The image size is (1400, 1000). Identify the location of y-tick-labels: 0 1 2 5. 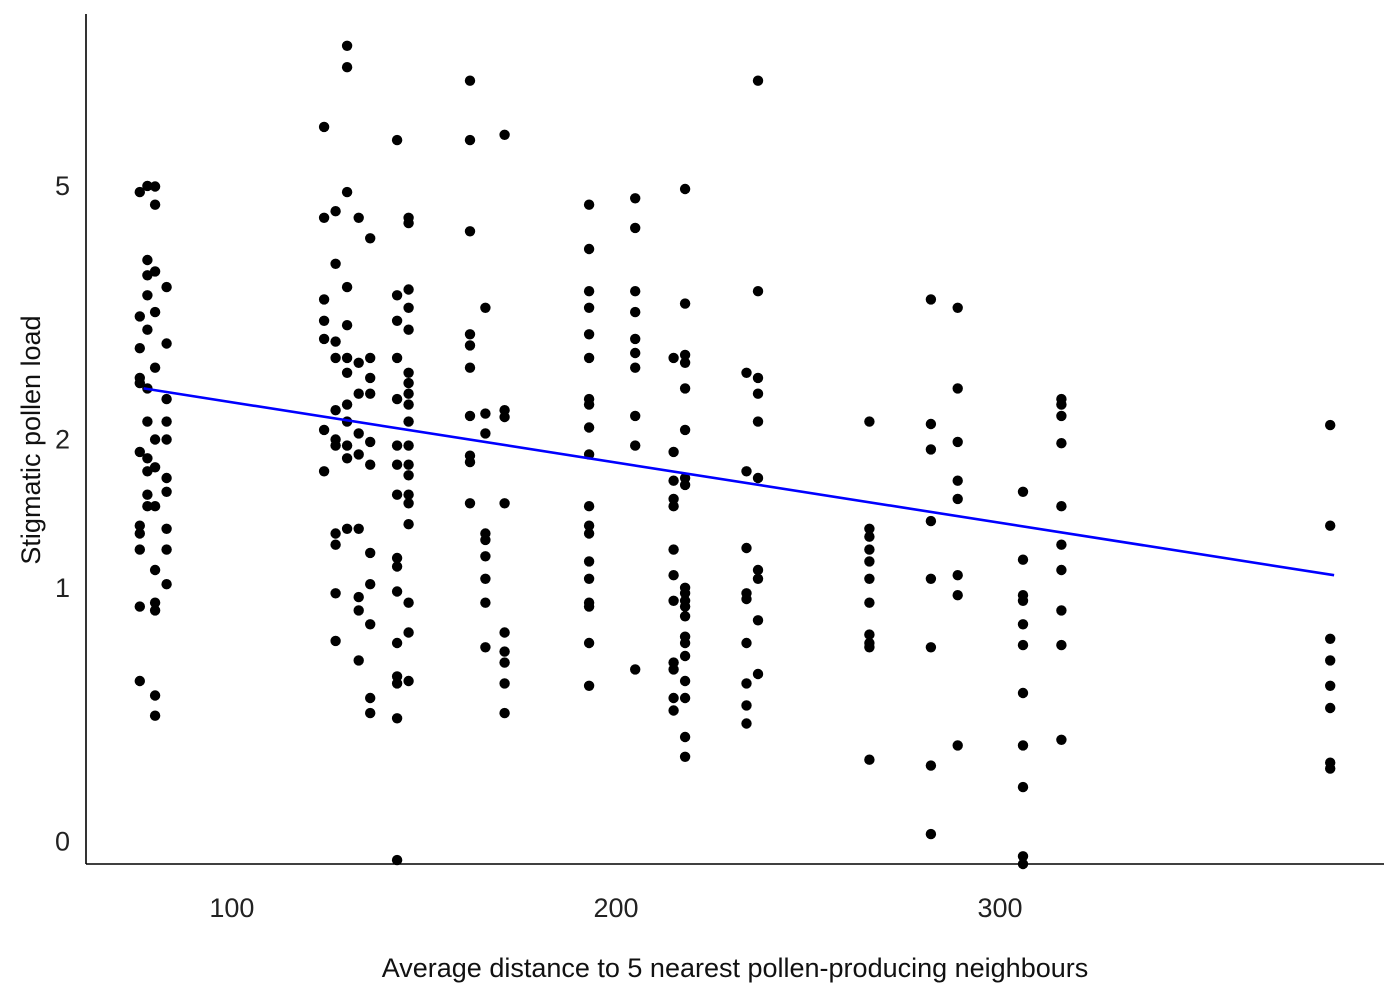
(62, 514).